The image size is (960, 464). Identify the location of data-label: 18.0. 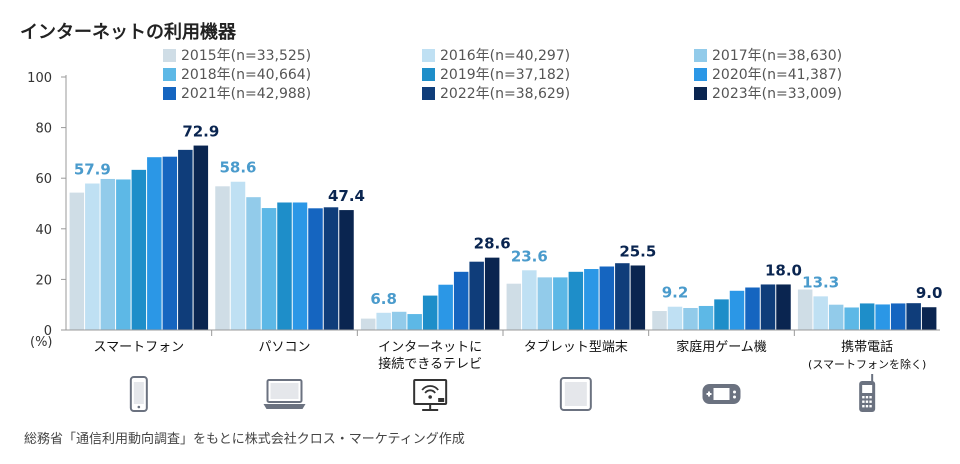
(783, 270).